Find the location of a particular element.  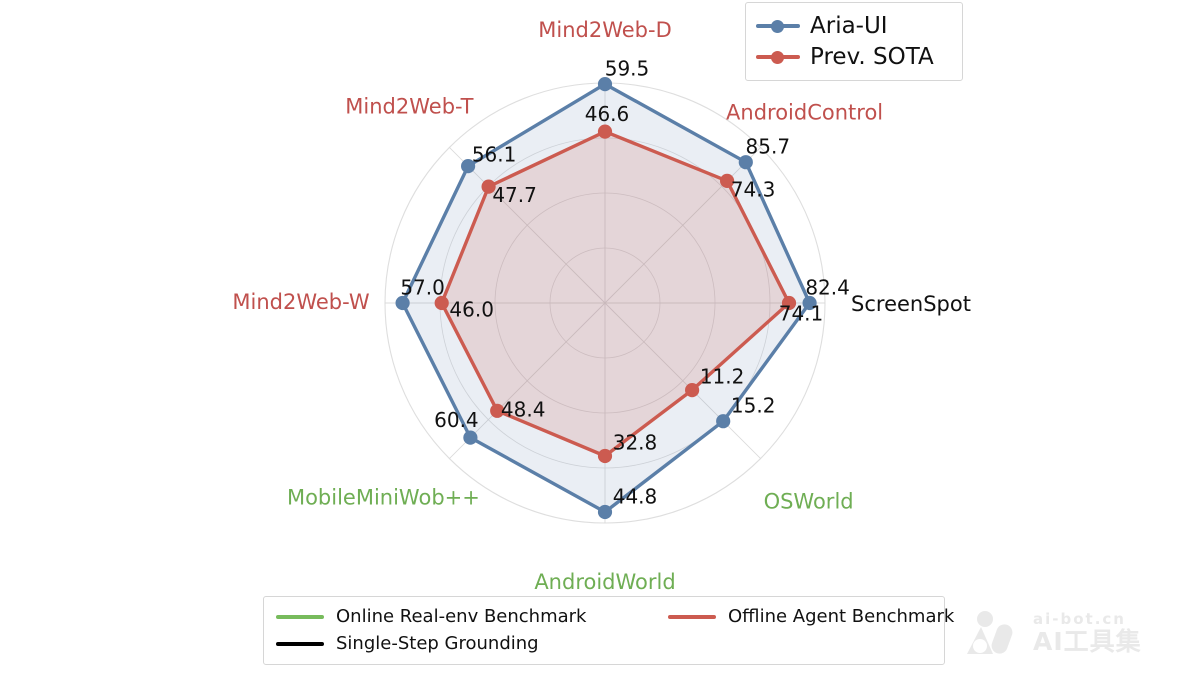

value-label: 57.0 is located at coordinates (422, 288).